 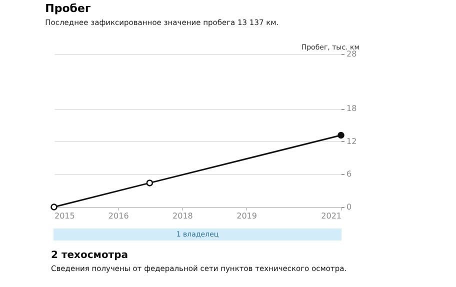 I want to click on chart-title: Пробег, so click(x=68, y=8).